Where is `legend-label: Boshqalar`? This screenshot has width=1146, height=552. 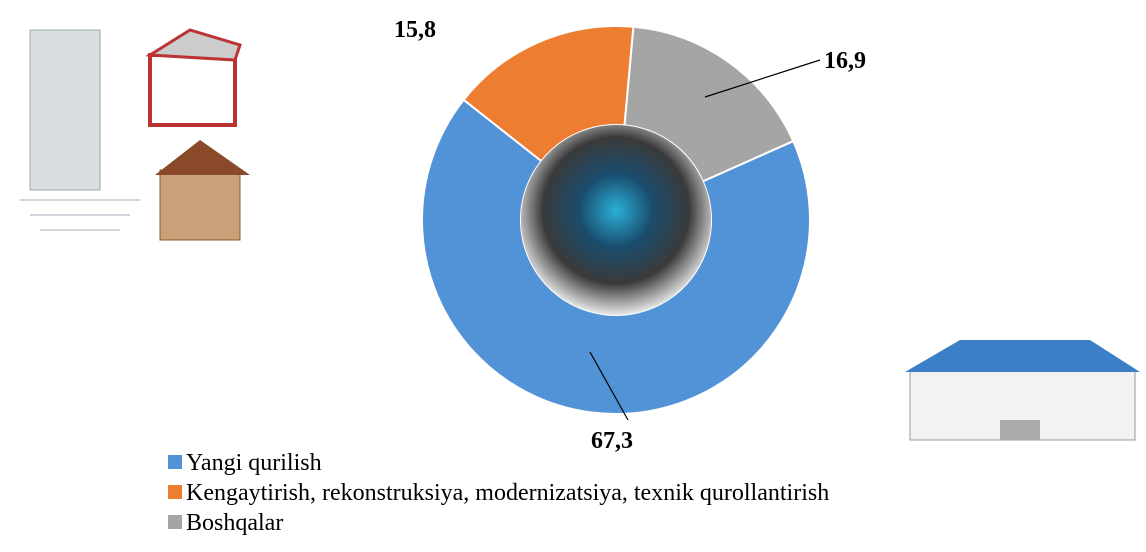 legend-label: Boshqalar is located at coordinates (234, 523).